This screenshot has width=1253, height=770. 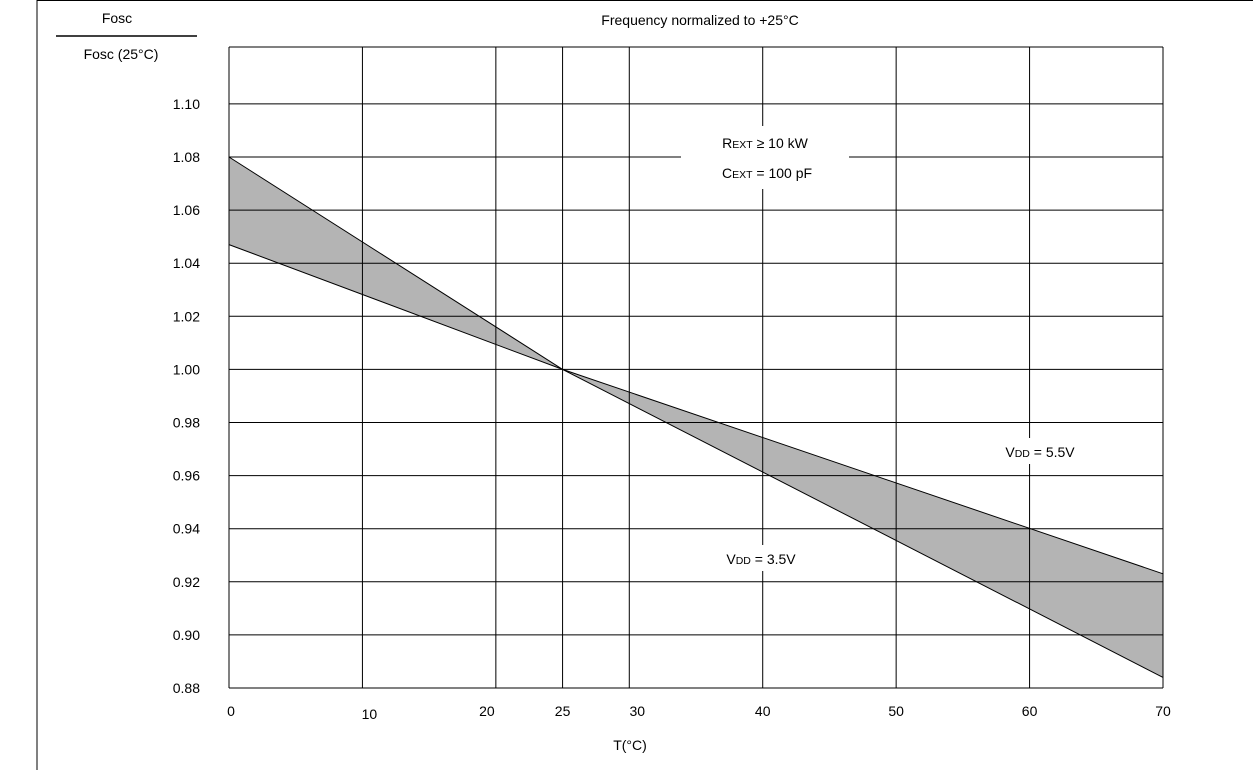 I want to click on annotation-box-vdd-high, so click(x=1040, y=451).